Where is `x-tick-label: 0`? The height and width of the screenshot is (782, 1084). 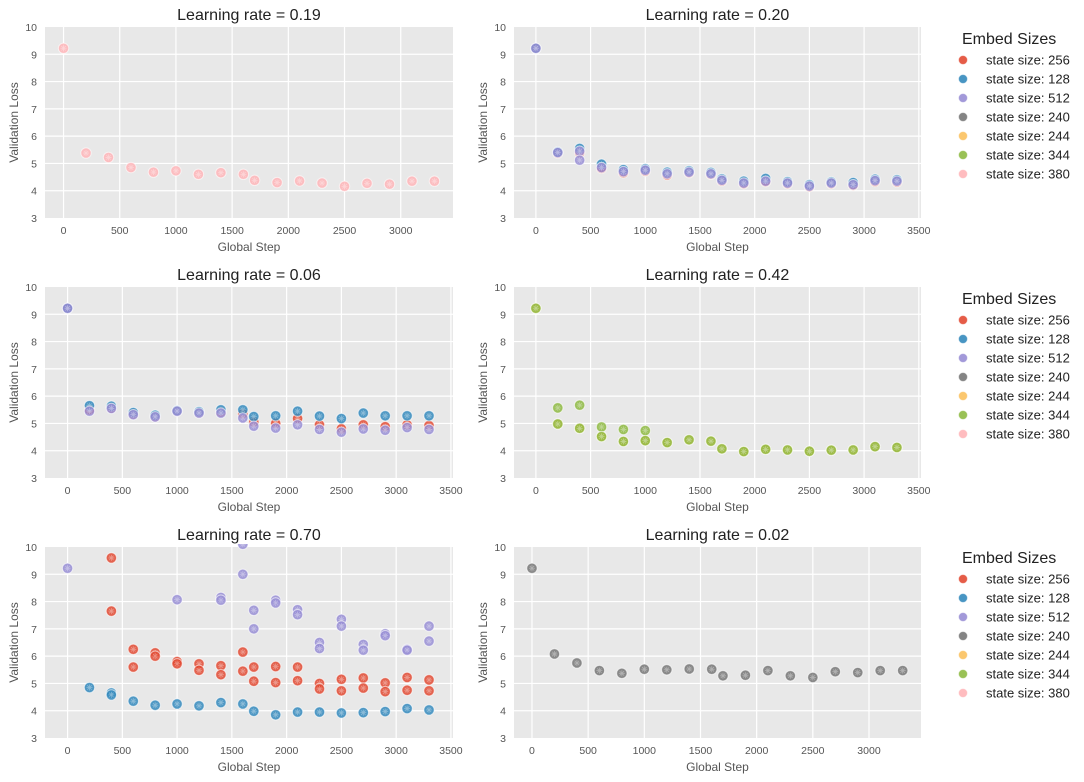 x-tick-label: 0 is located at coordinates (536, 491).